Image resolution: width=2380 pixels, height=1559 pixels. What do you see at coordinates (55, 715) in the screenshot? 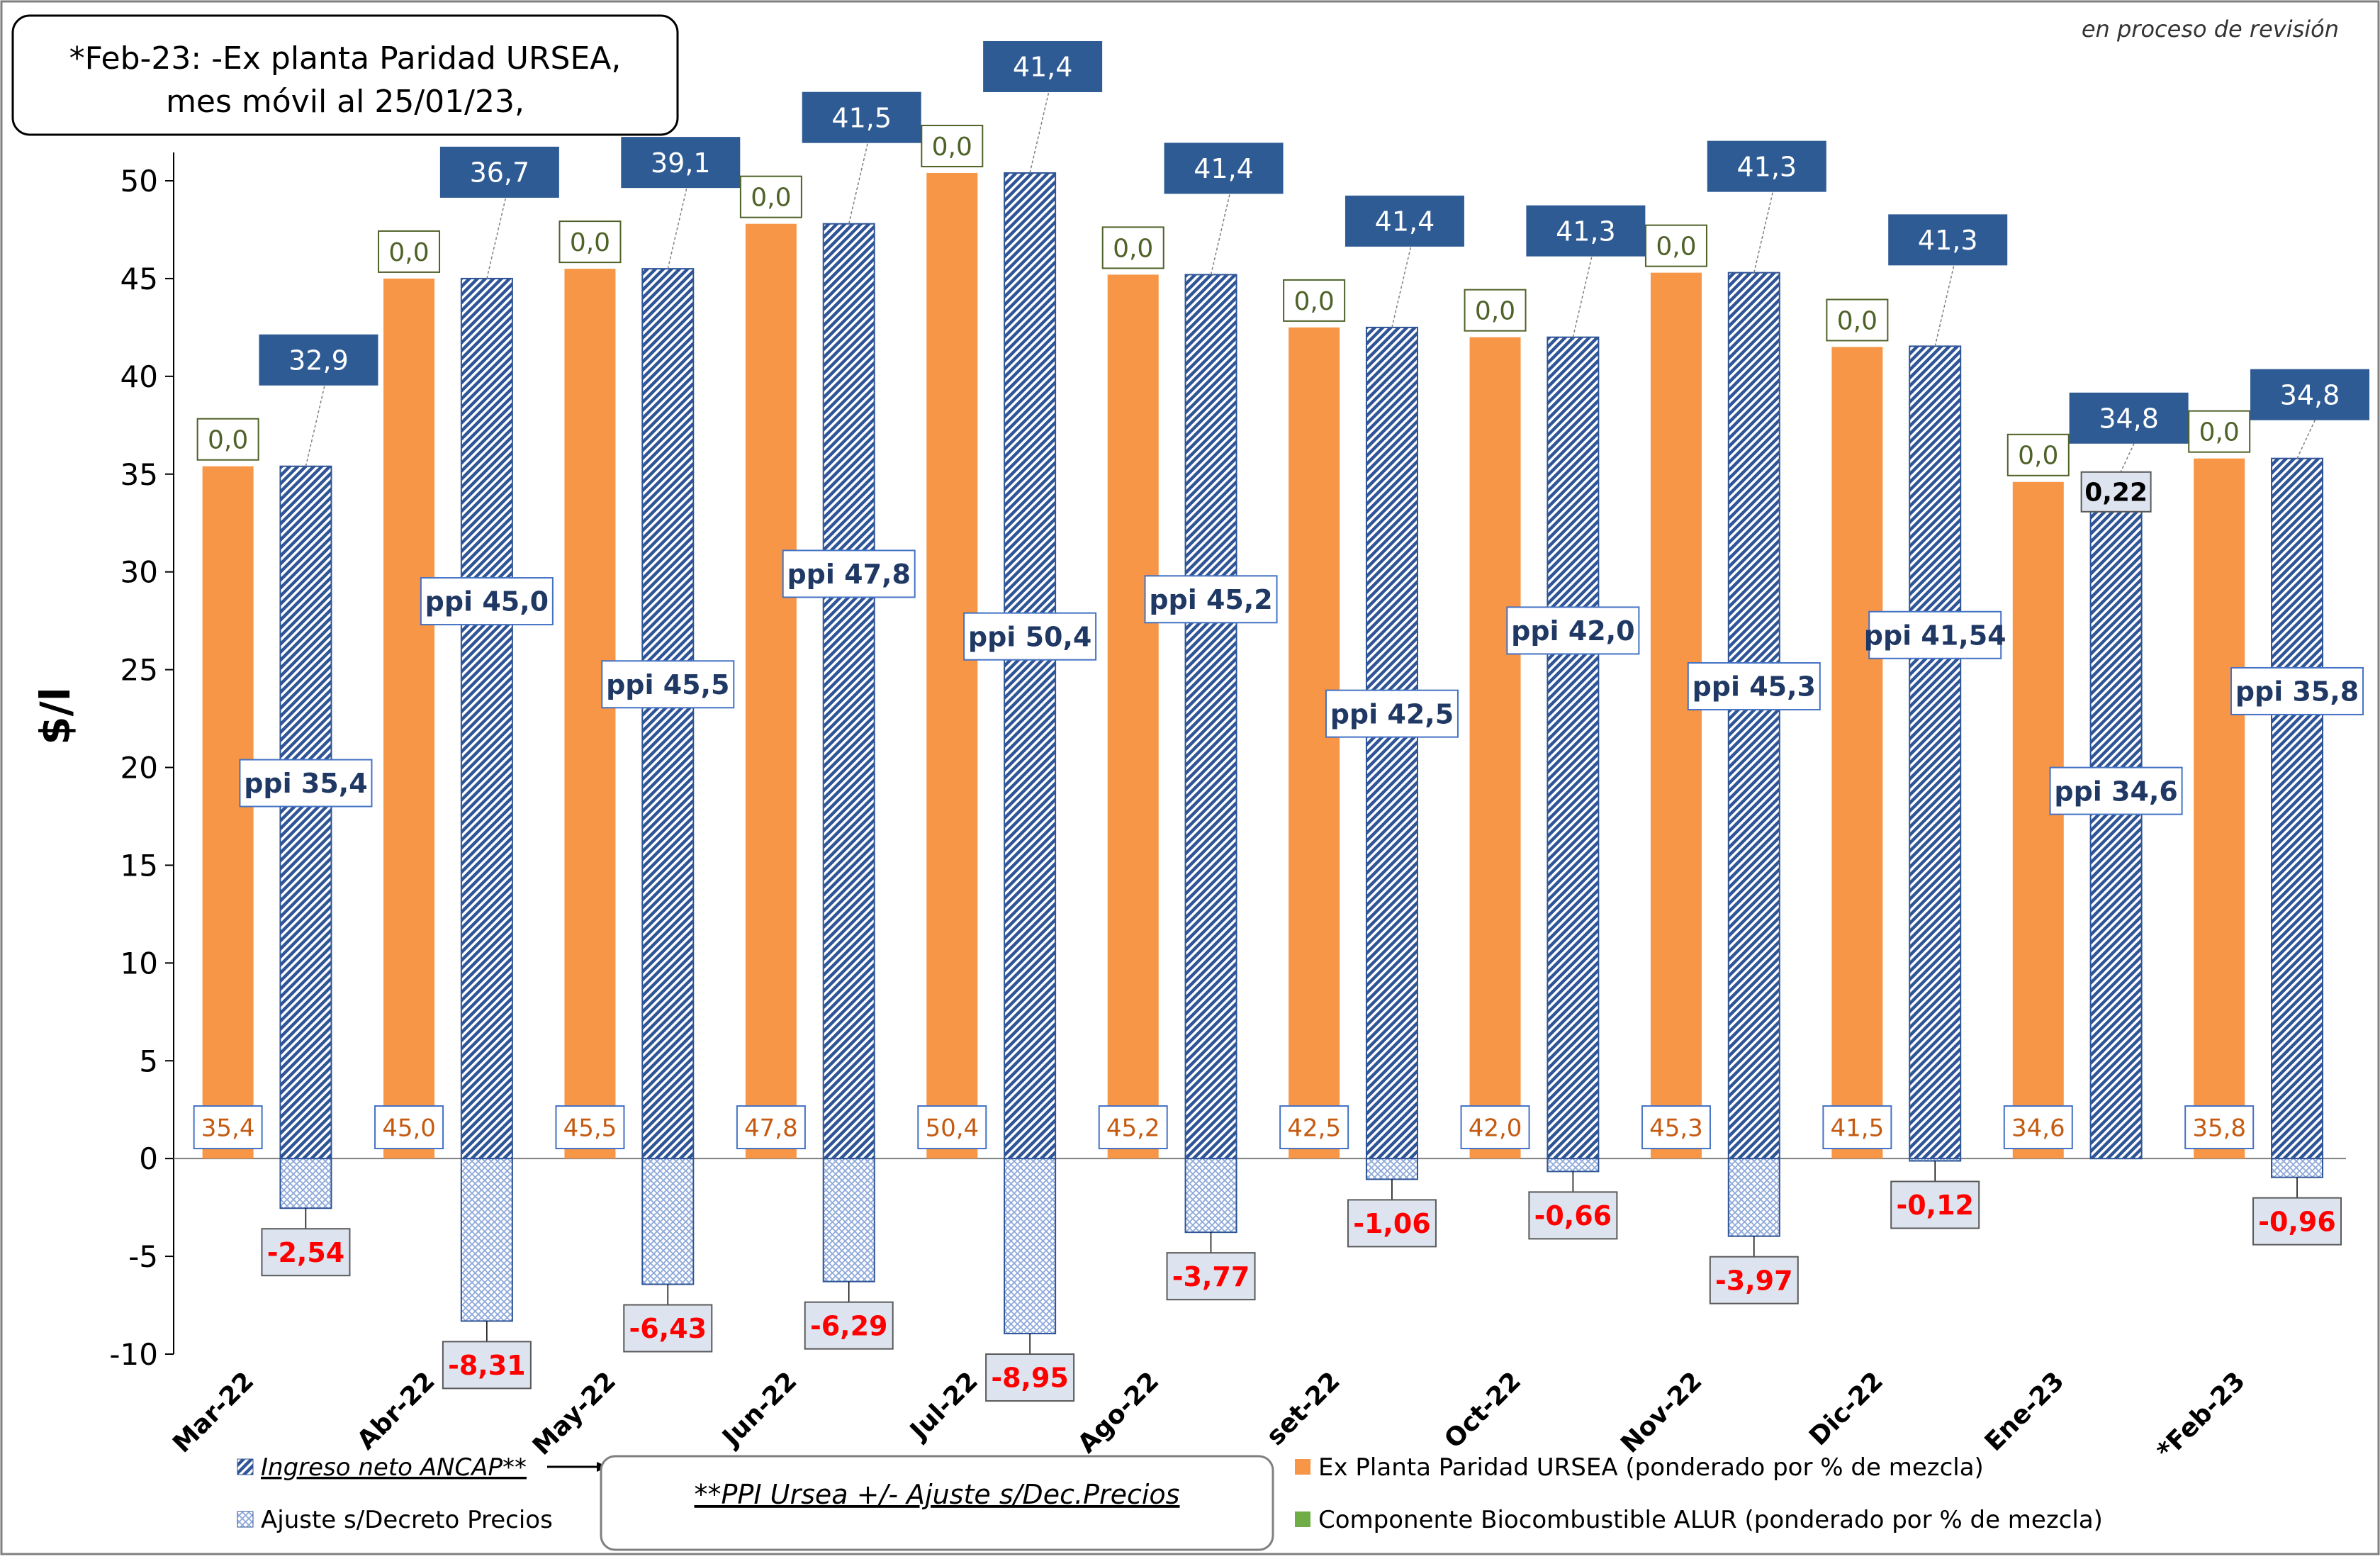
I see `y-axis-label: $/l` at bounding box center [55, 715].